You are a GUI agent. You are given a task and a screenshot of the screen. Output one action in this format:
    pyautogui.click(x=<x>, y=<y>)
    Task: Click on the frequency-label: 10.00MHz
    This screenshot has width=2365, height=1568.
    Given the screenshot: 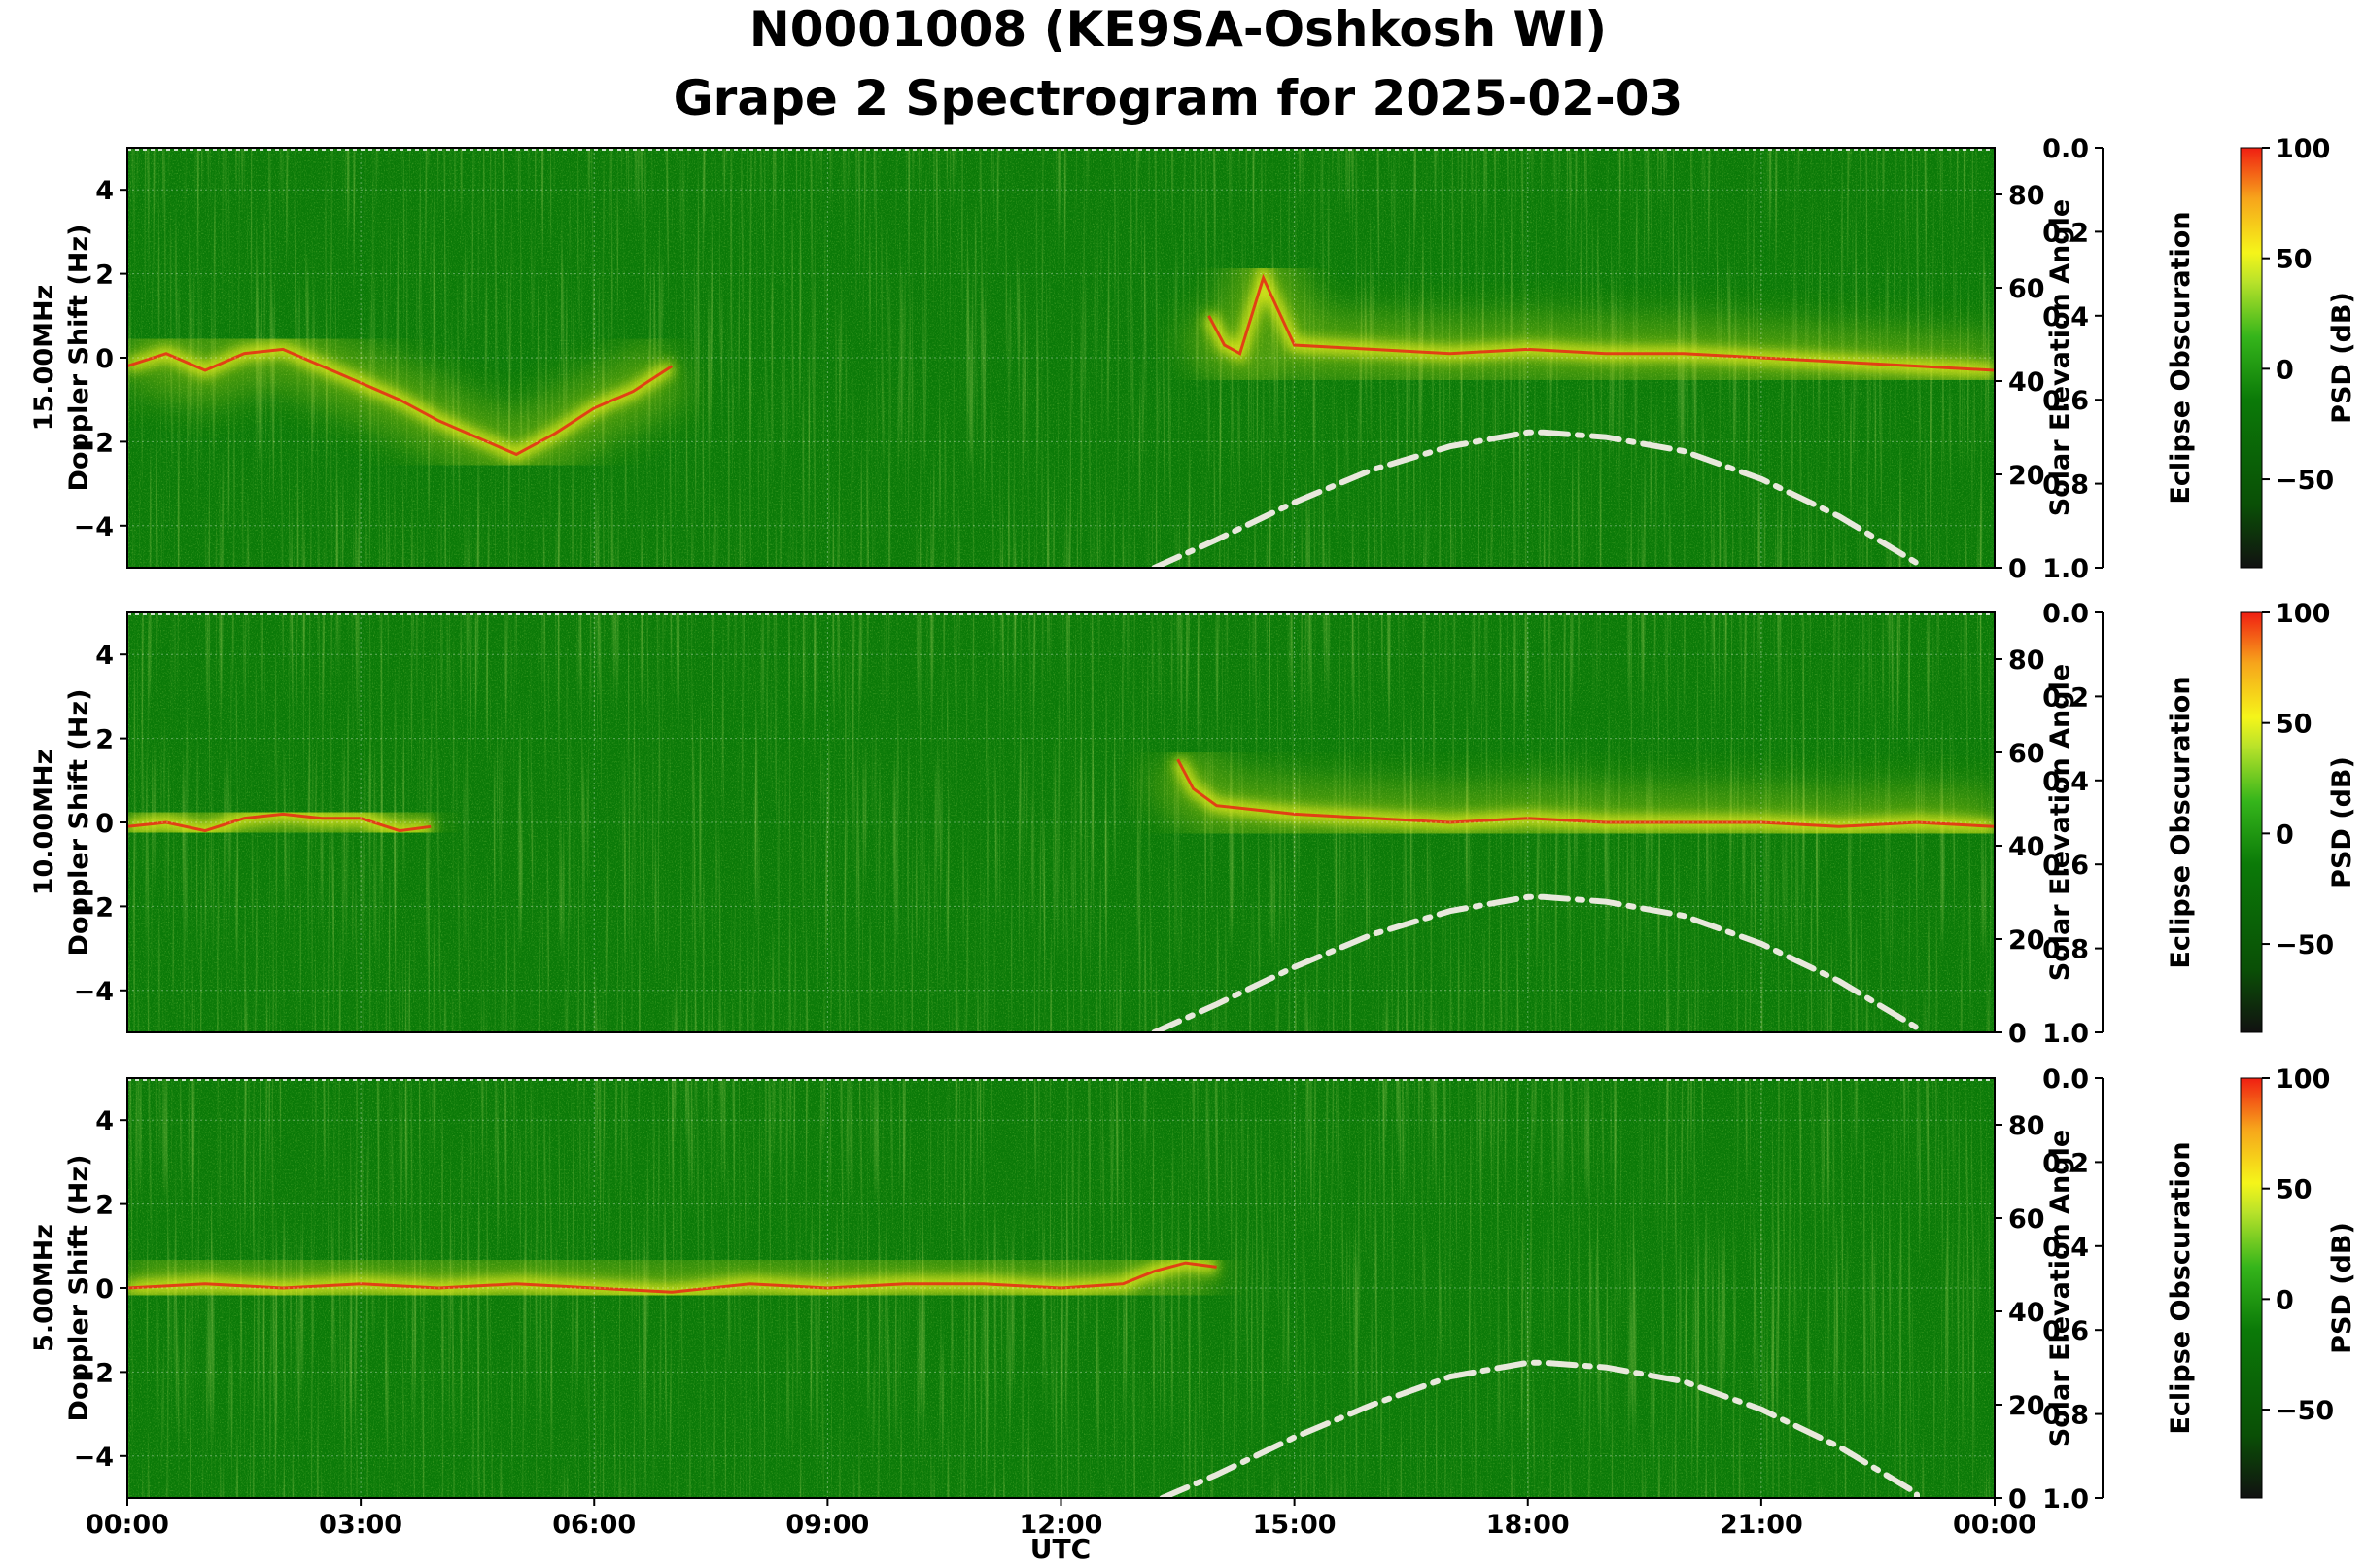 What is the action you would take?
    pyautogui.click(x=44, y=822)
    